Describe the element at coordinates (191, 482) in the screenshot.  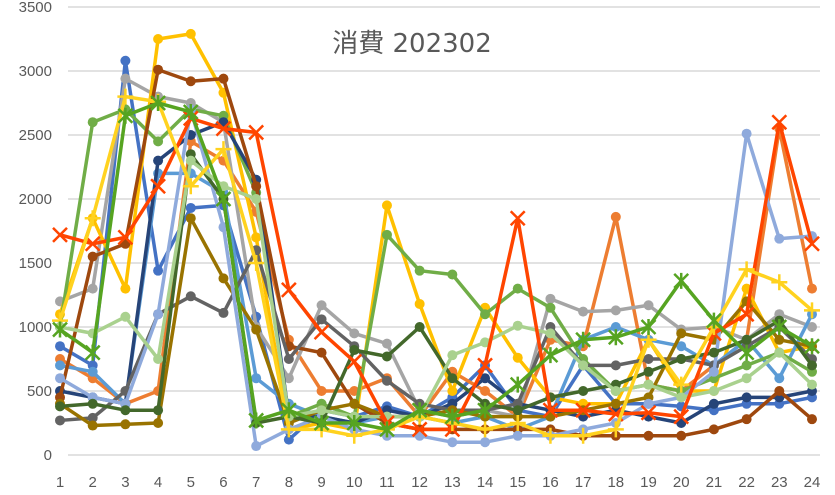
I see `x-tick-label: 5` at that location.